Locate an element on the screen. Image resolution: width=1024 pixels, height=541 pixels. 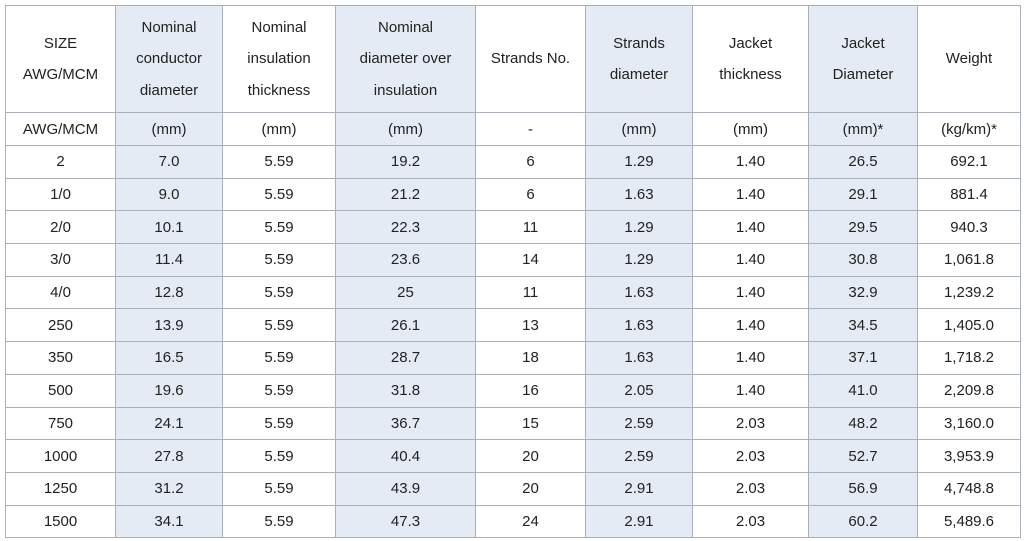
data-row: 1/0 9.0 5.59 21.2 6 1.63 1.40 29.1 881.4 is located at coordinates (513, 194).